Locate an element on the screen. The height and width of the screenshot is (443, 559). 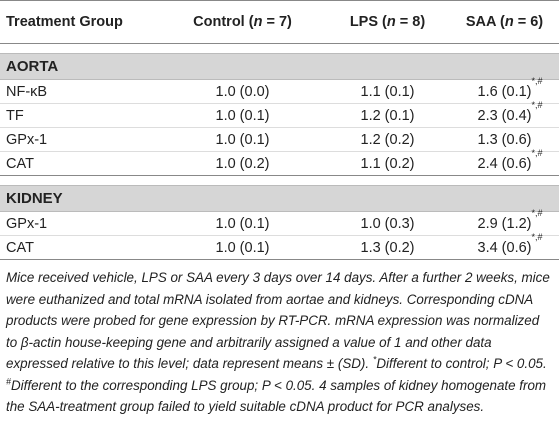
data-row: GPx-1 1.0 (0.1) 1.2 (0.2) 1.3 (0.6) is located at coordinates (279, 139).